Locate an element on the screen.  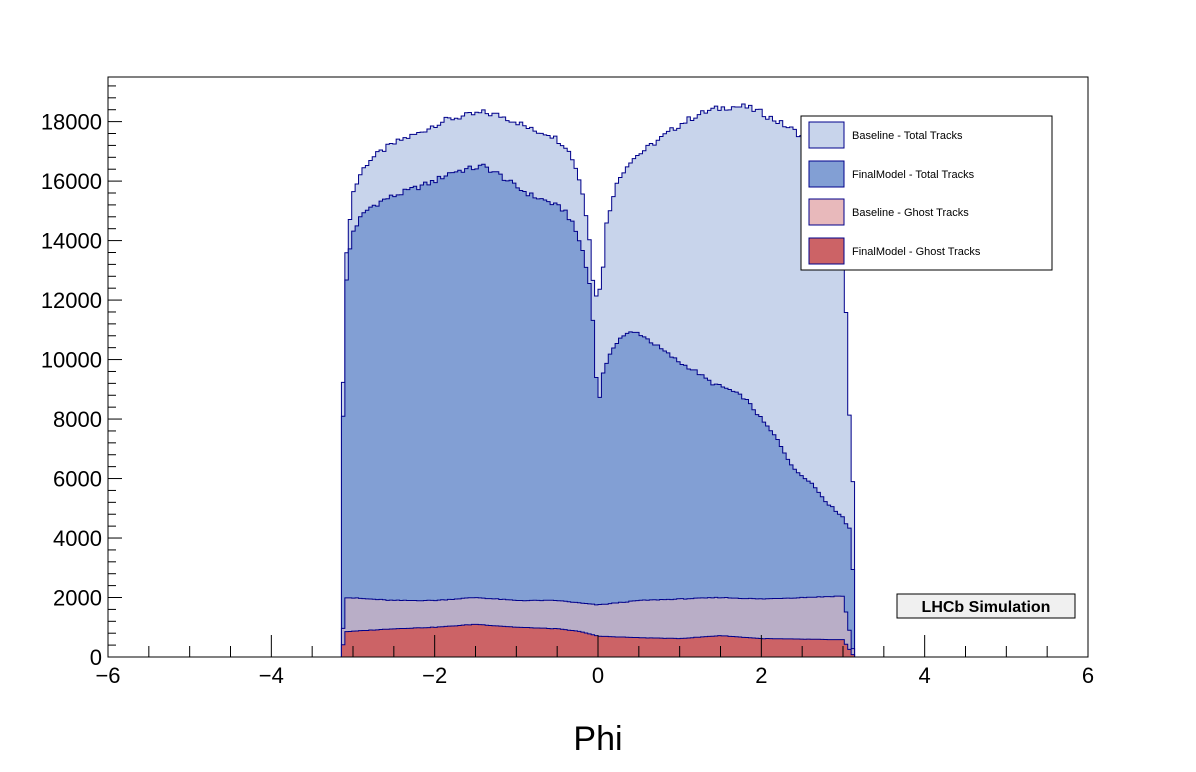
lhcb-label-text: LHCb Simulation is located at coordinates (986, 607).